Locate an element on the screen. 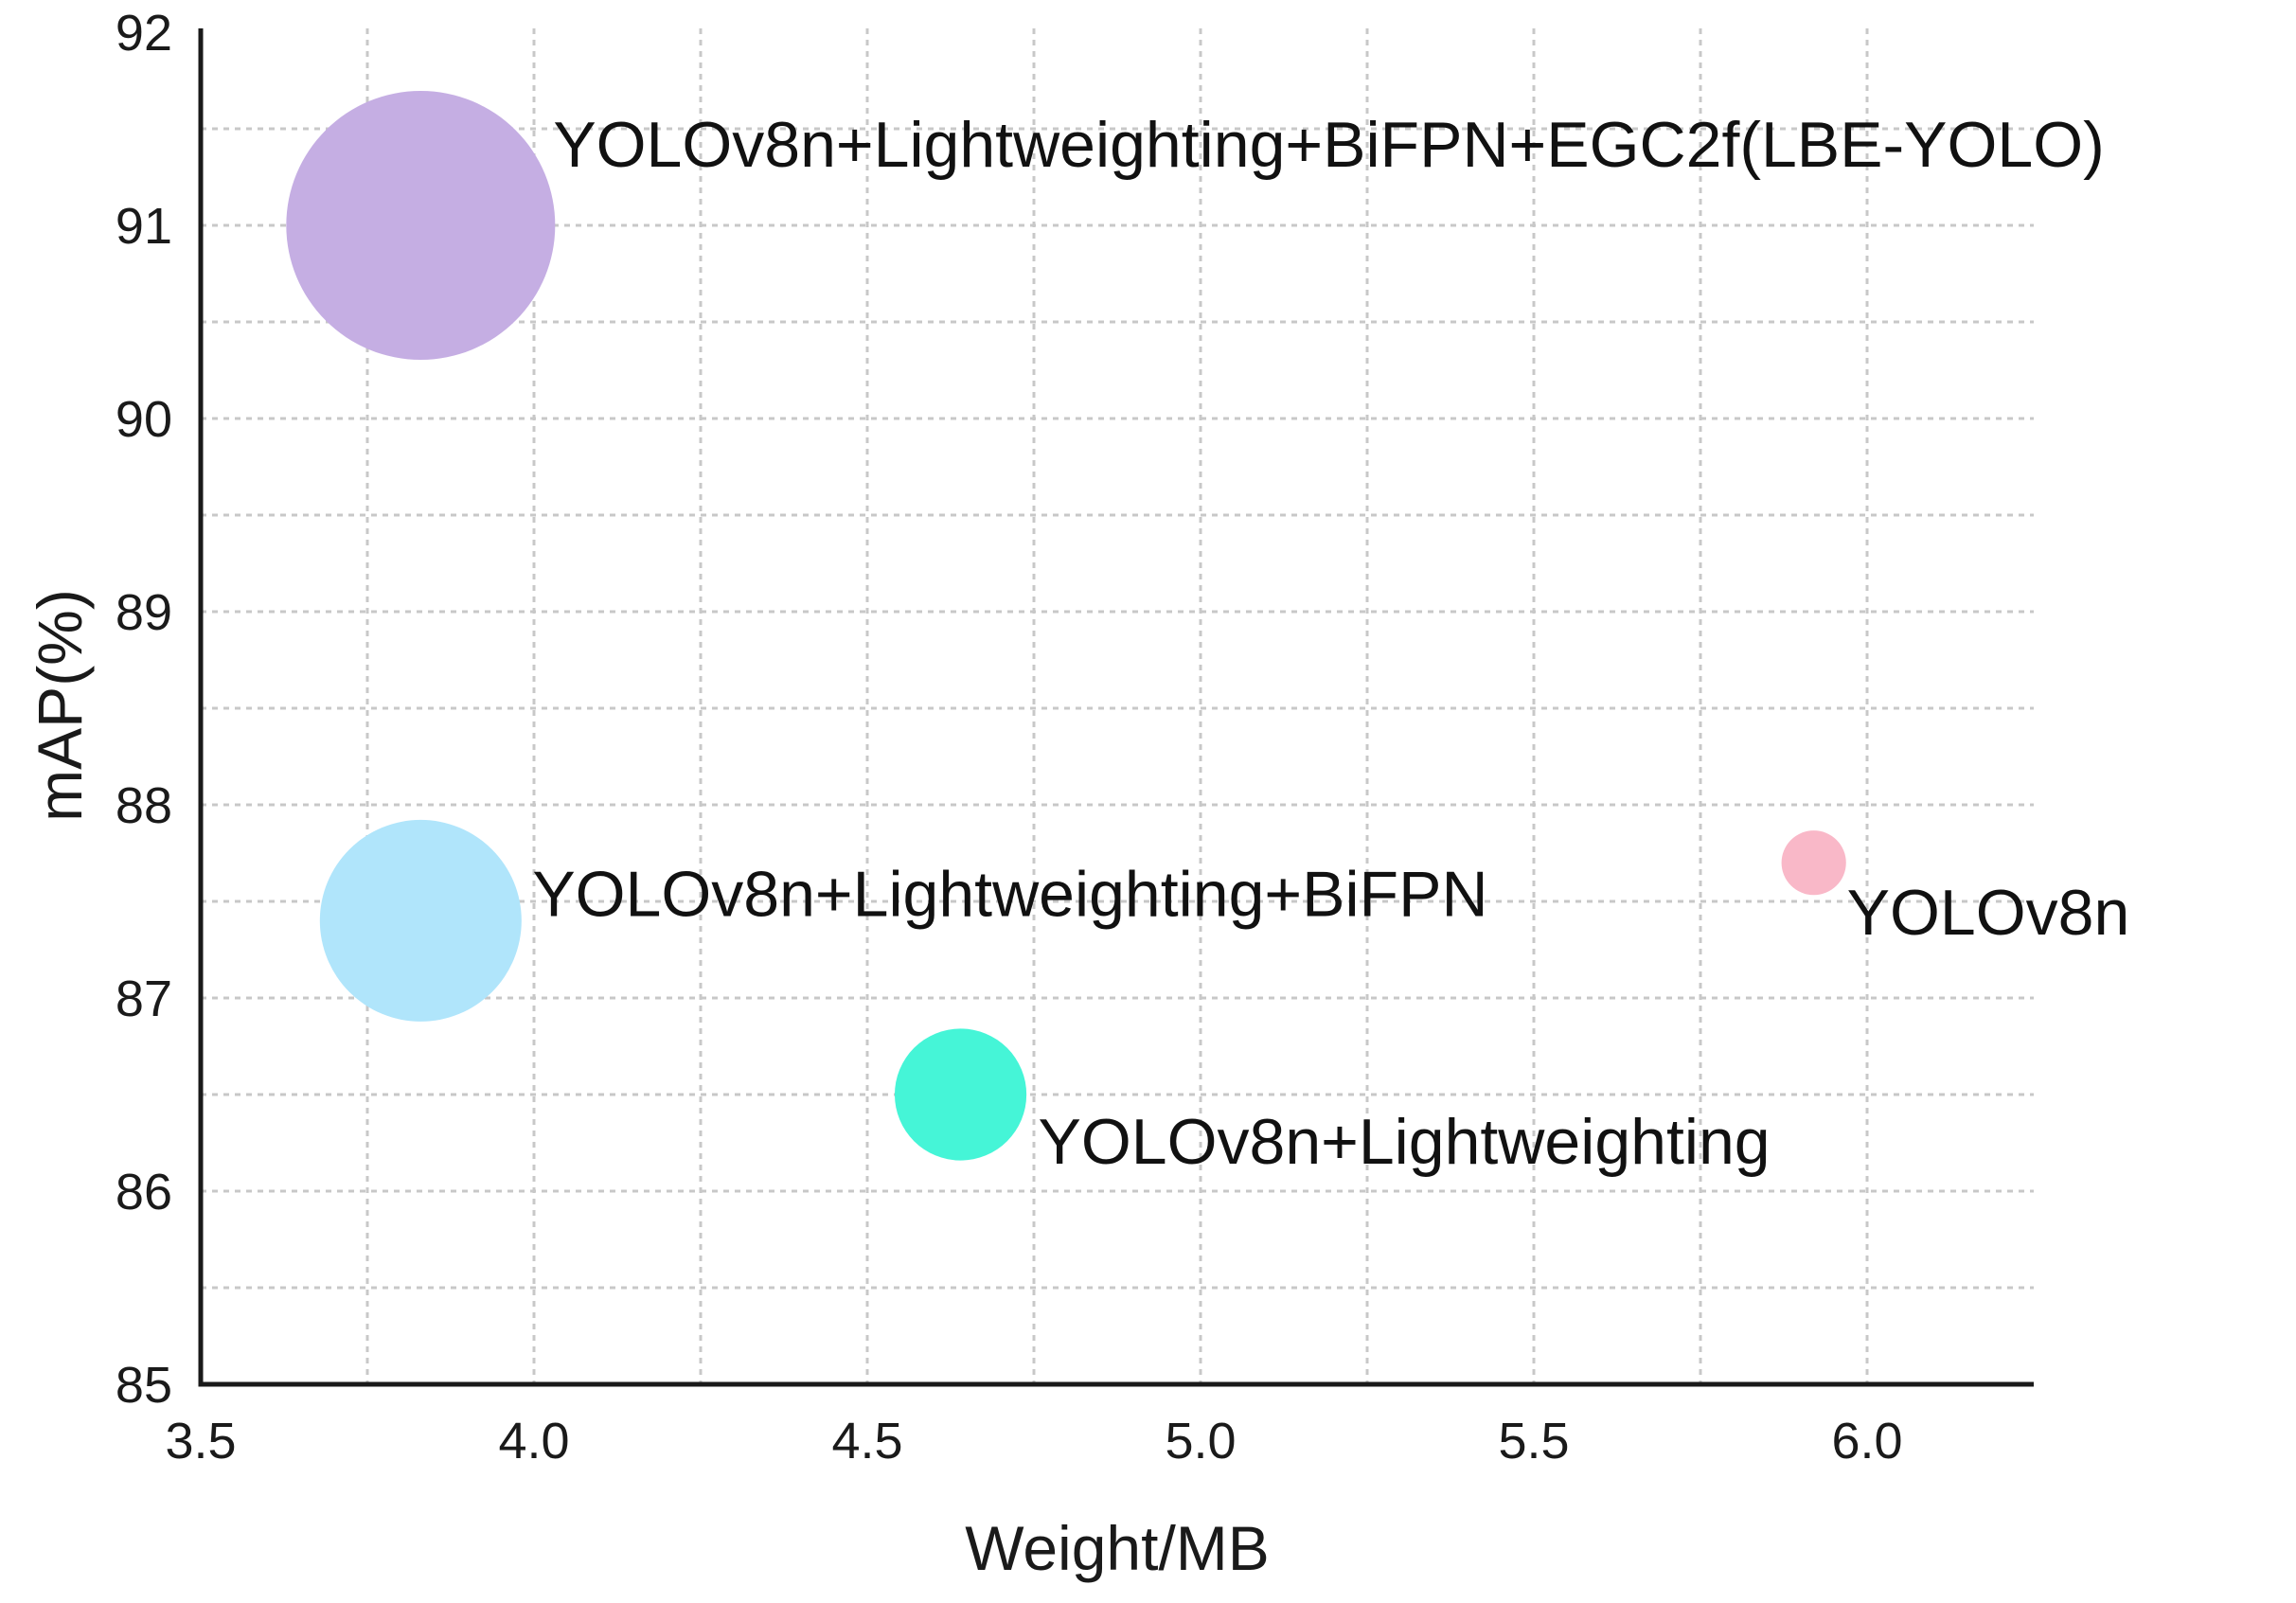 The height and width of the screenshot is (1603, 2296). bubble-label: YOLOv8n is located at coordinates (1988, 913).